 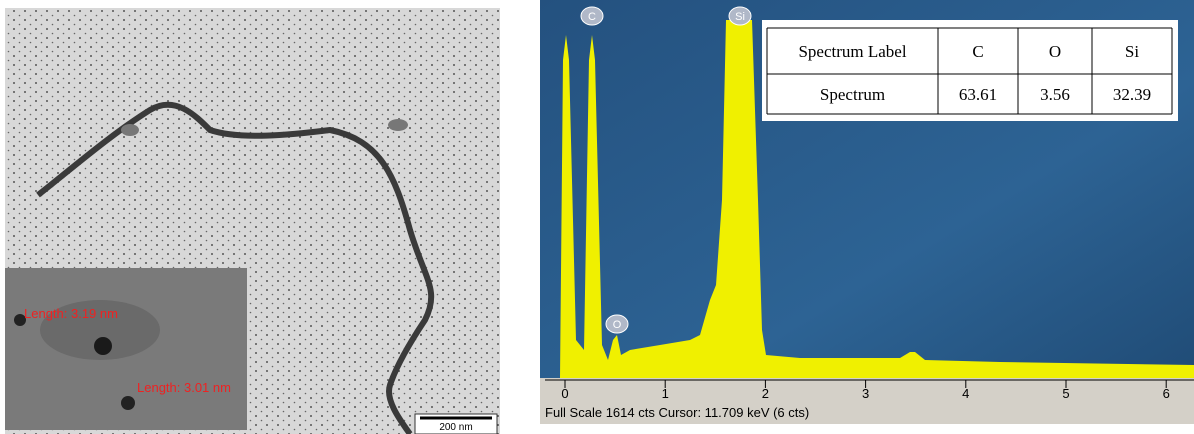 What do you see at coordinates (71, 313) in the screenshot?
I see `measurement: Length: 3.19 nm` at bounding box center [71, 313].